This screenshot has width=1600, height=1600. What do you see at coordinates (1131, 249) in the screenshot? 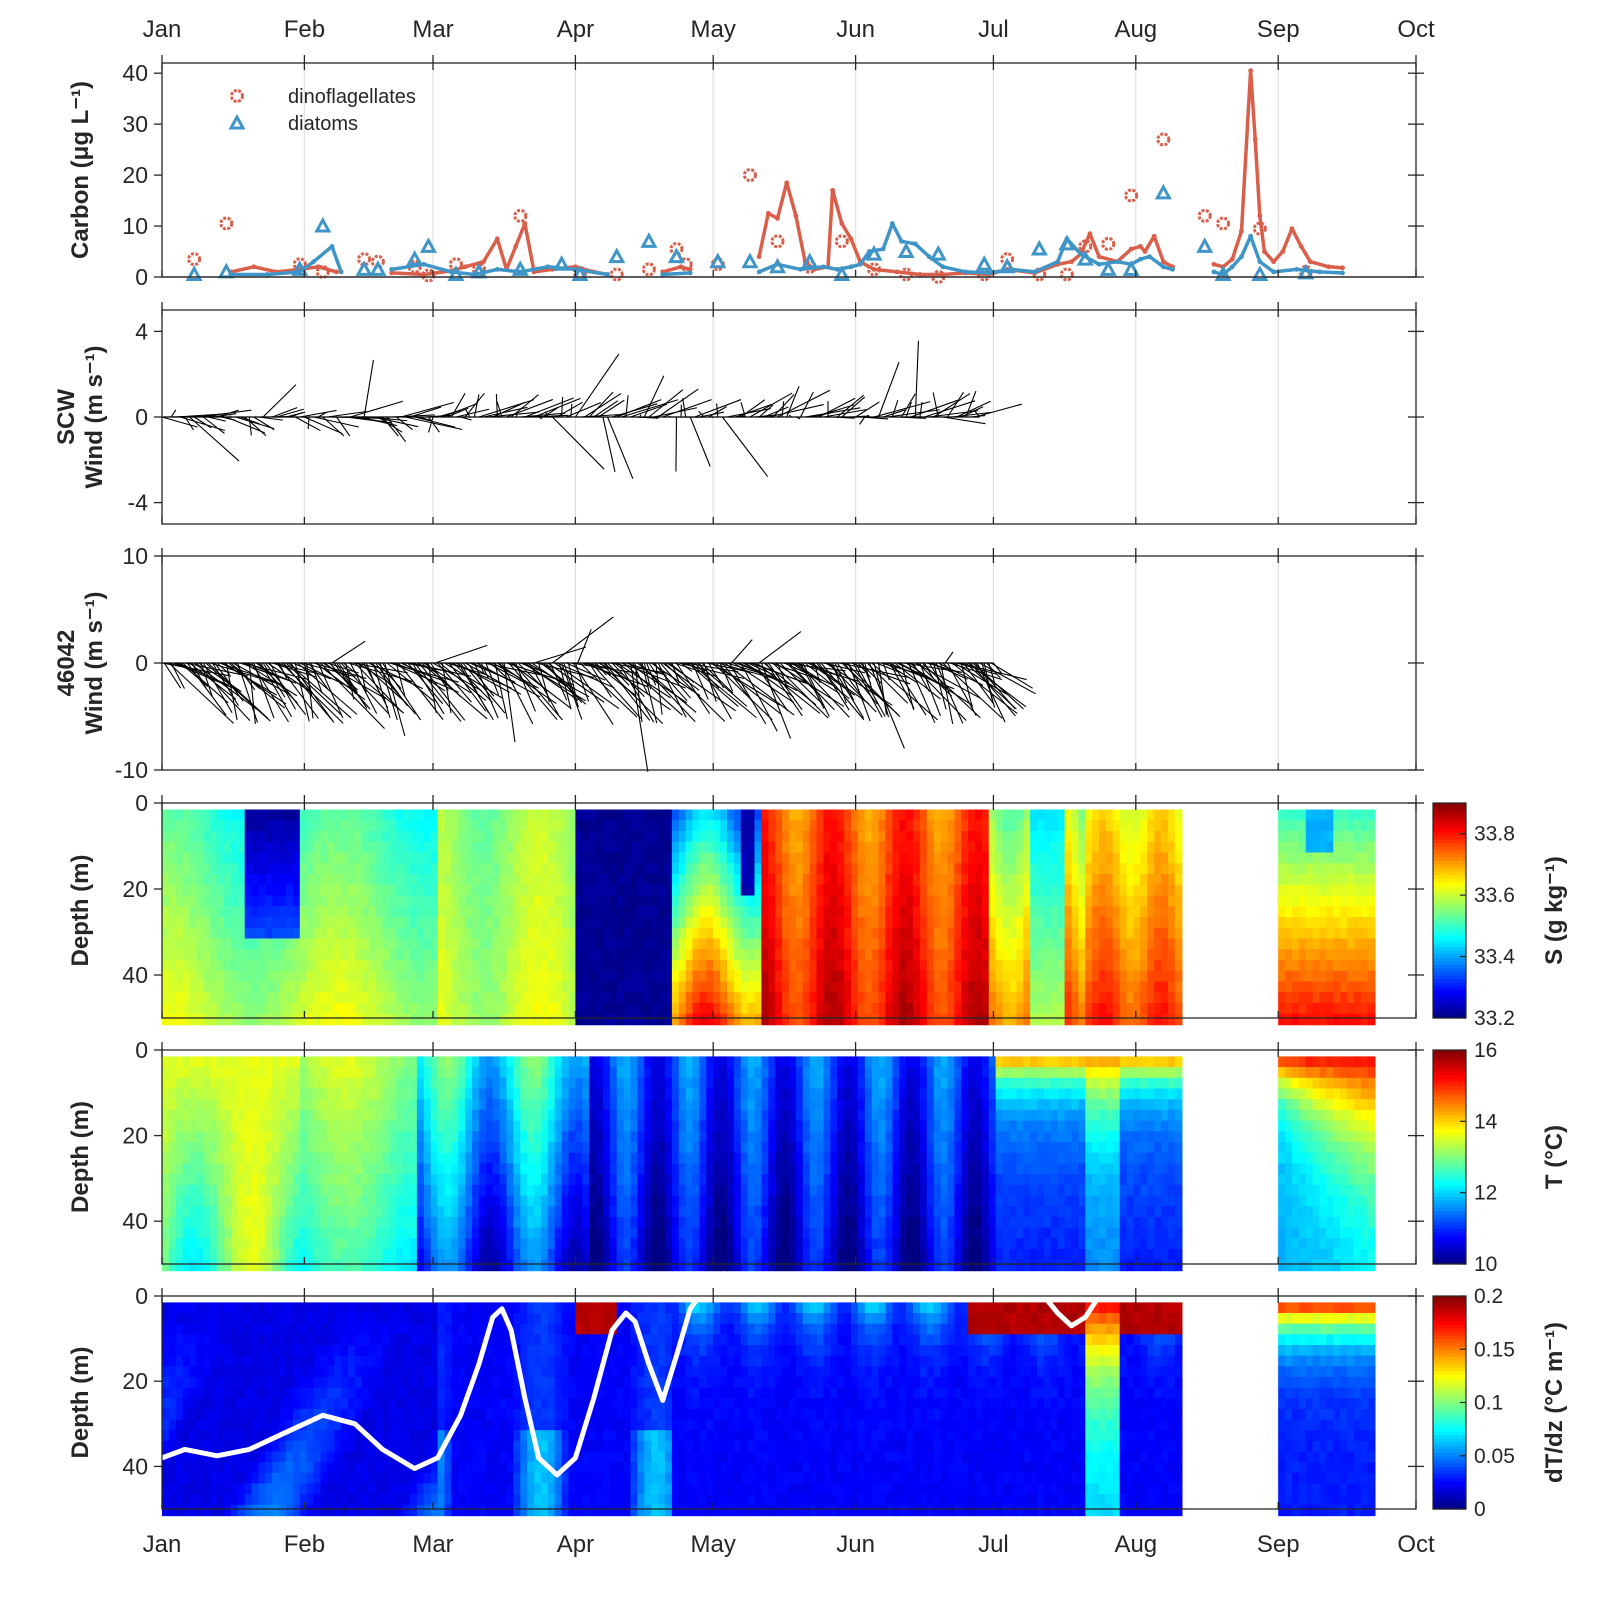
I see `dinoflagellates-point` at bounding box center [1131, 249].